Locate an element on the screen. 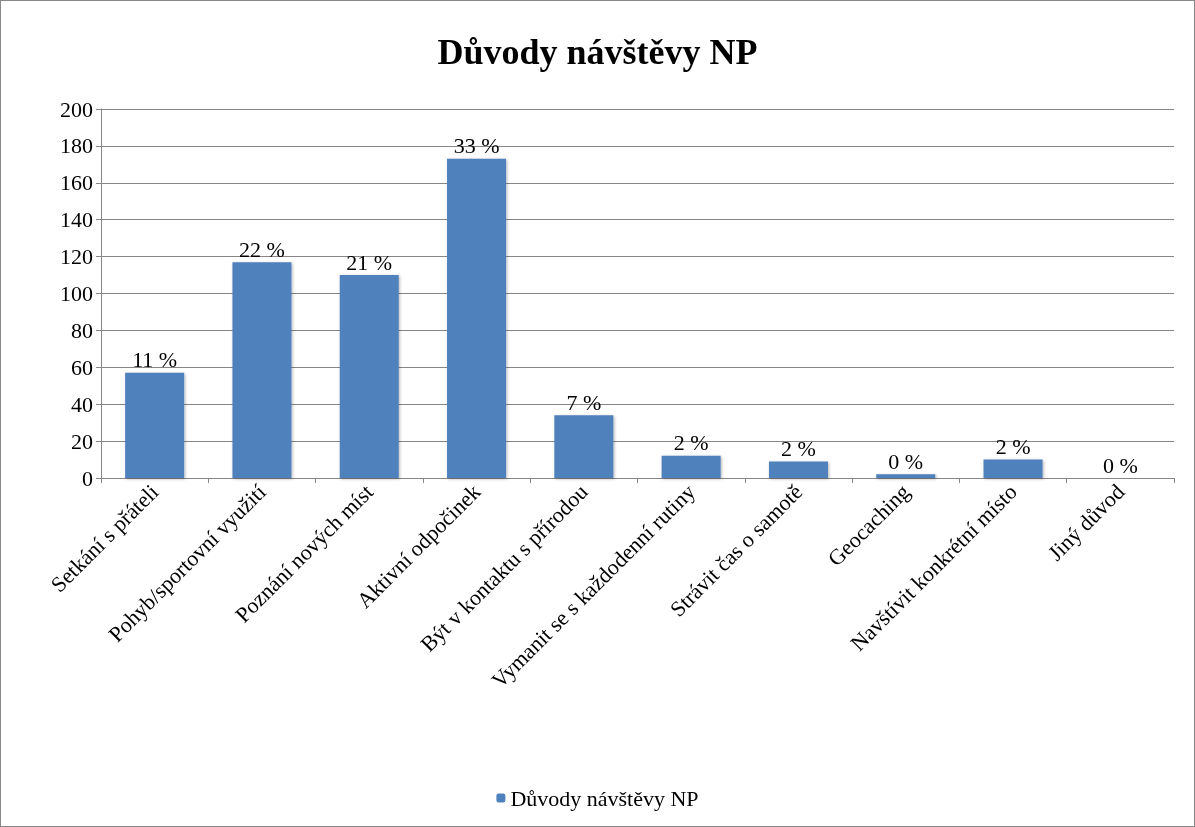  y-tick-label: 120 is located at coordinates (76, 257).